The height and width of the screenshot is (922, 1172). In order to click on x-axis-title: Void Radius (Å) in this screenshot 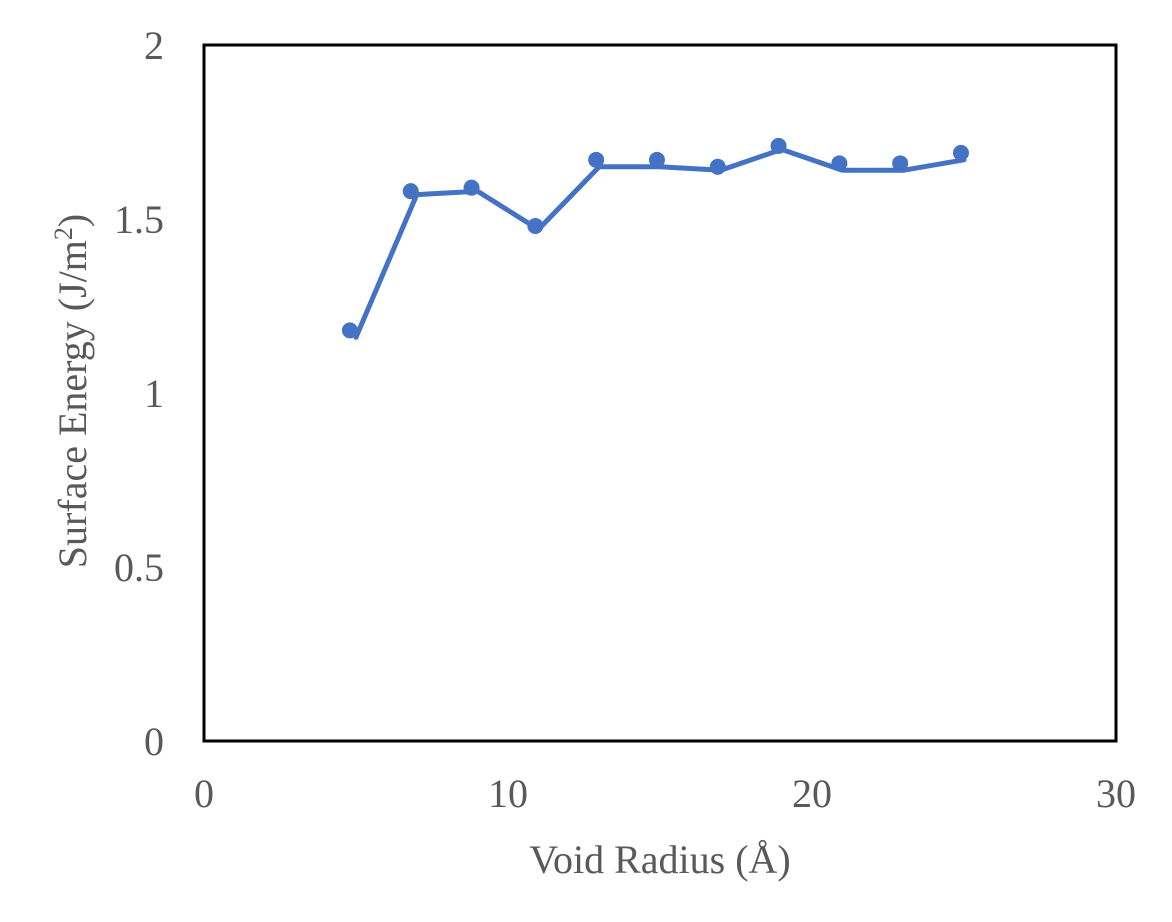, I will do `click(659, 859)`.